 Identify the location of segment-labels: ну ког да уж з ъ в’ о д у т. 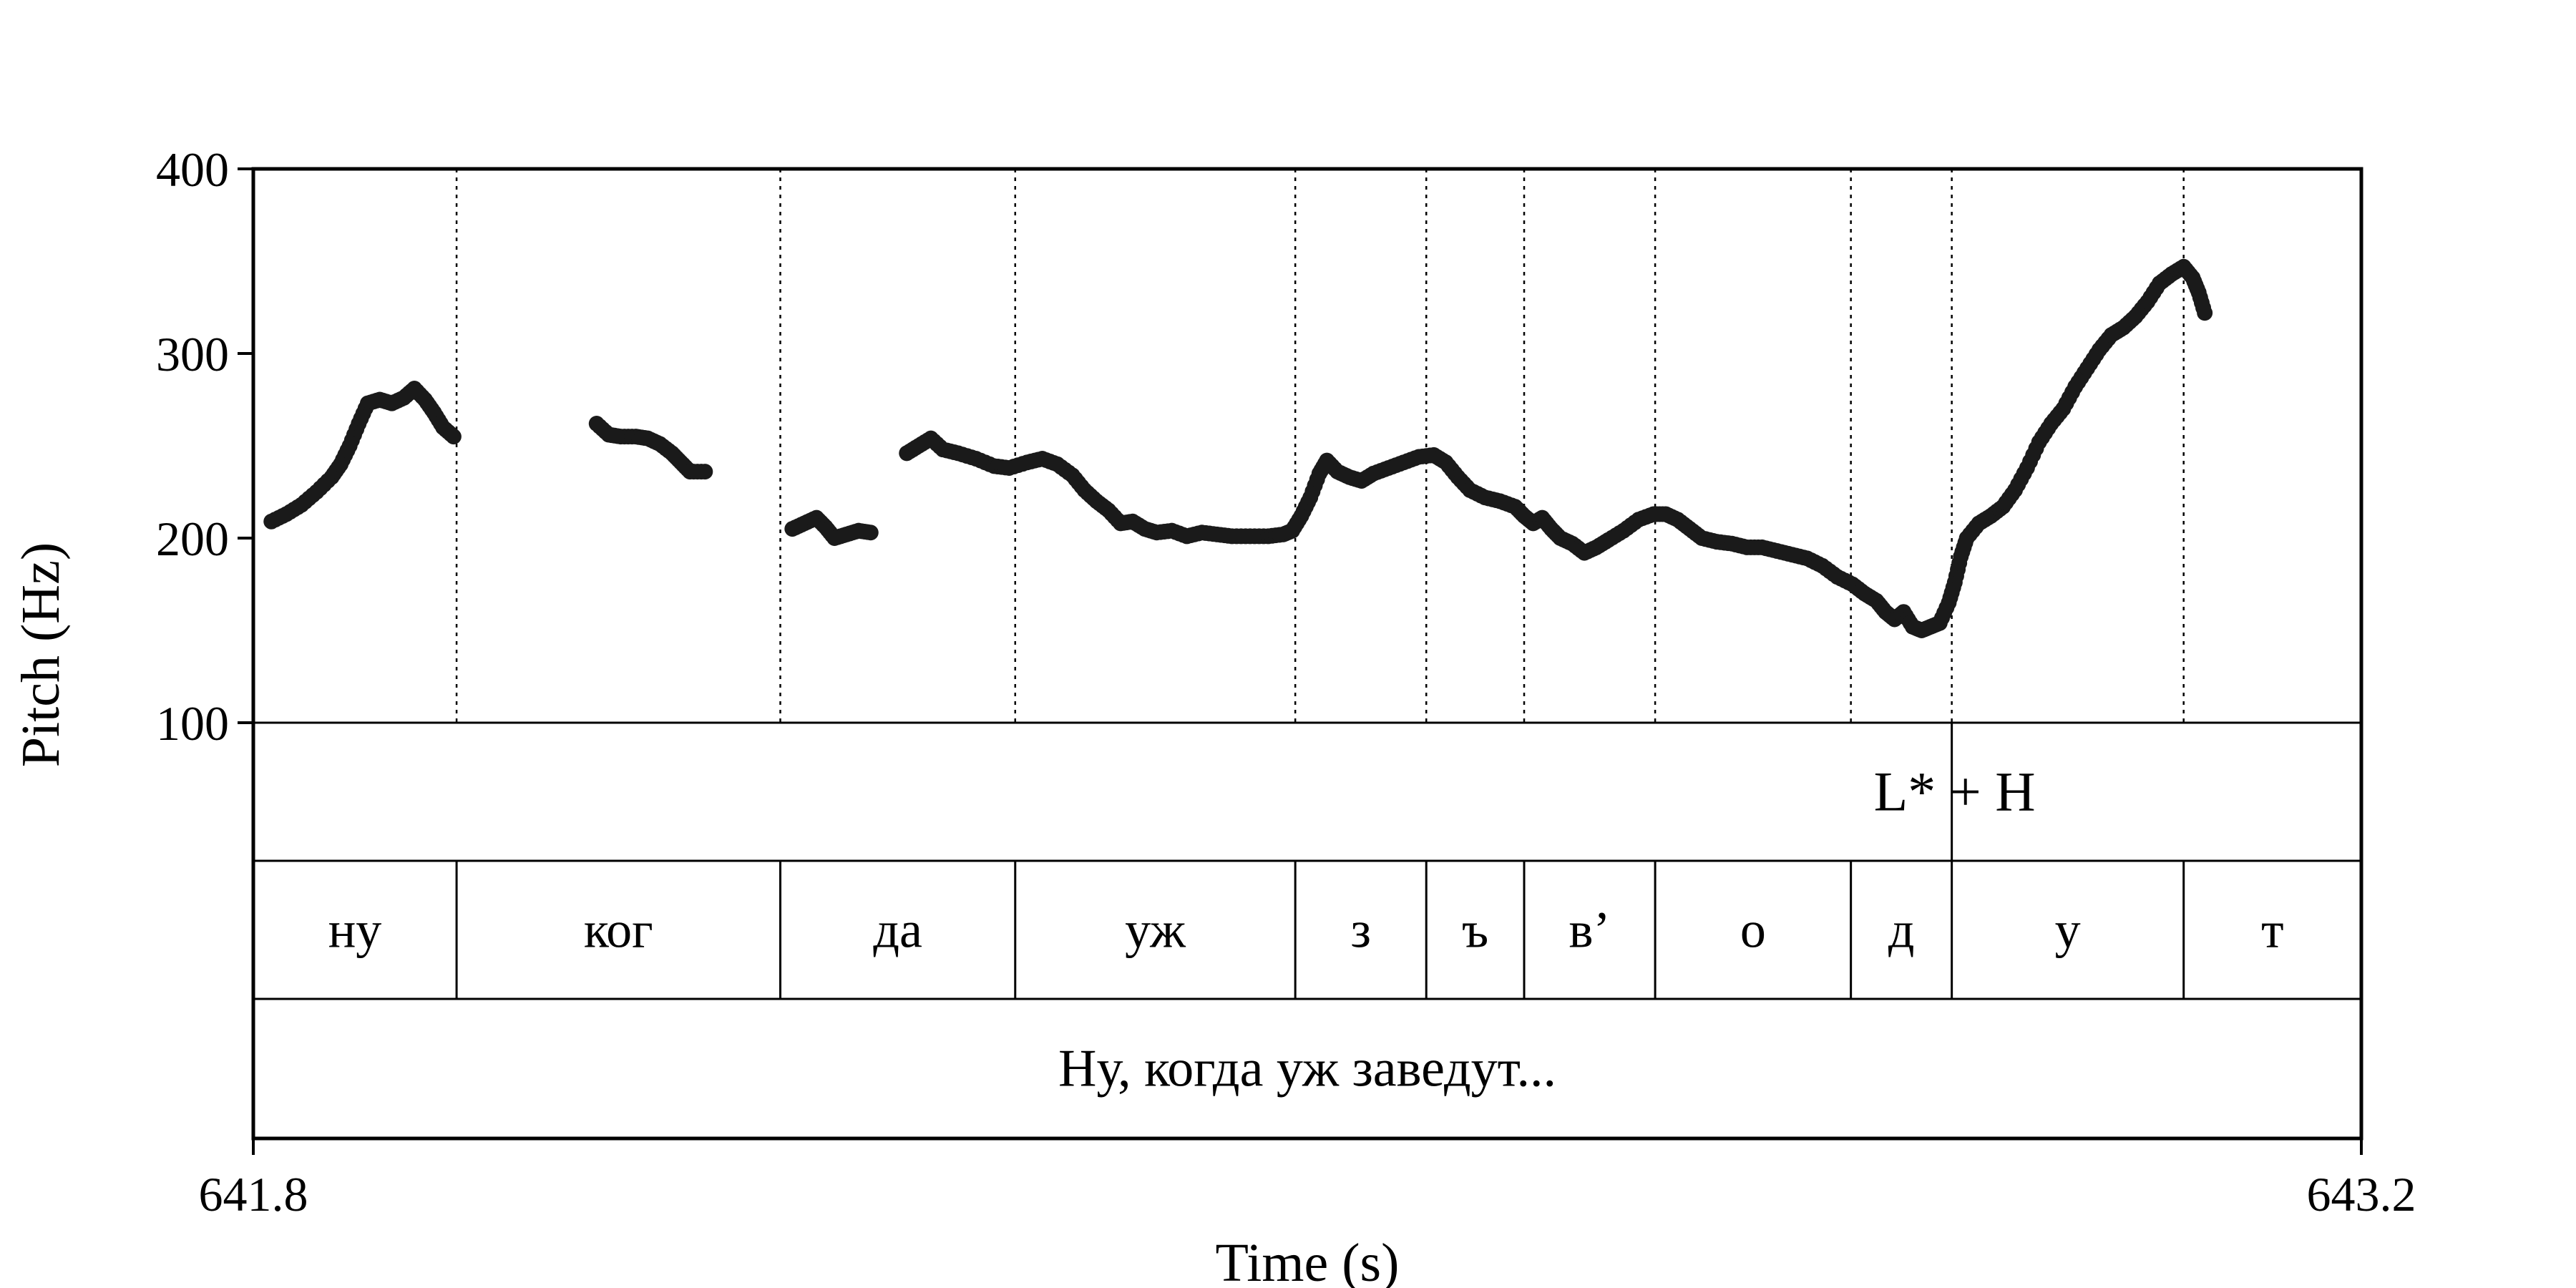
(1306, 930).